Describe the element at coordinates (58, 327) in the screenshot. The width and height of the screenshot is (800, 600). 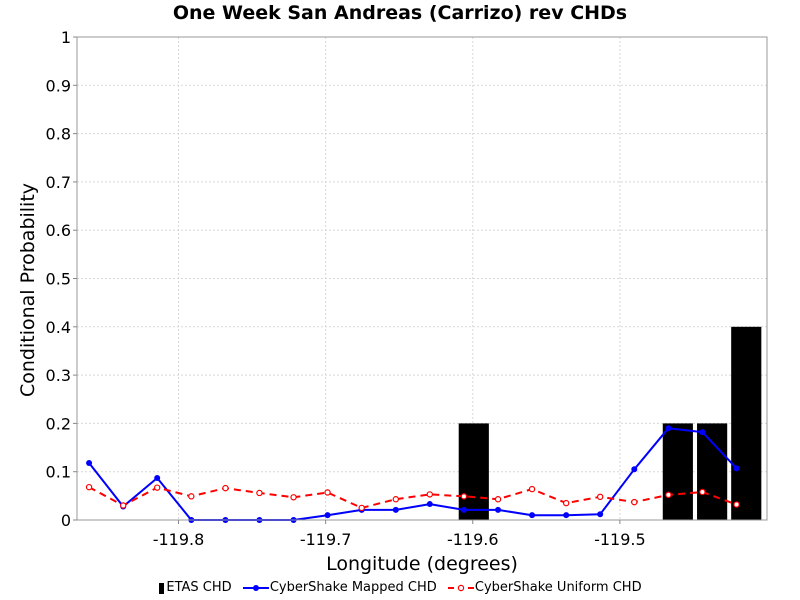
I see `y-tick-label: 0.4` at that location.